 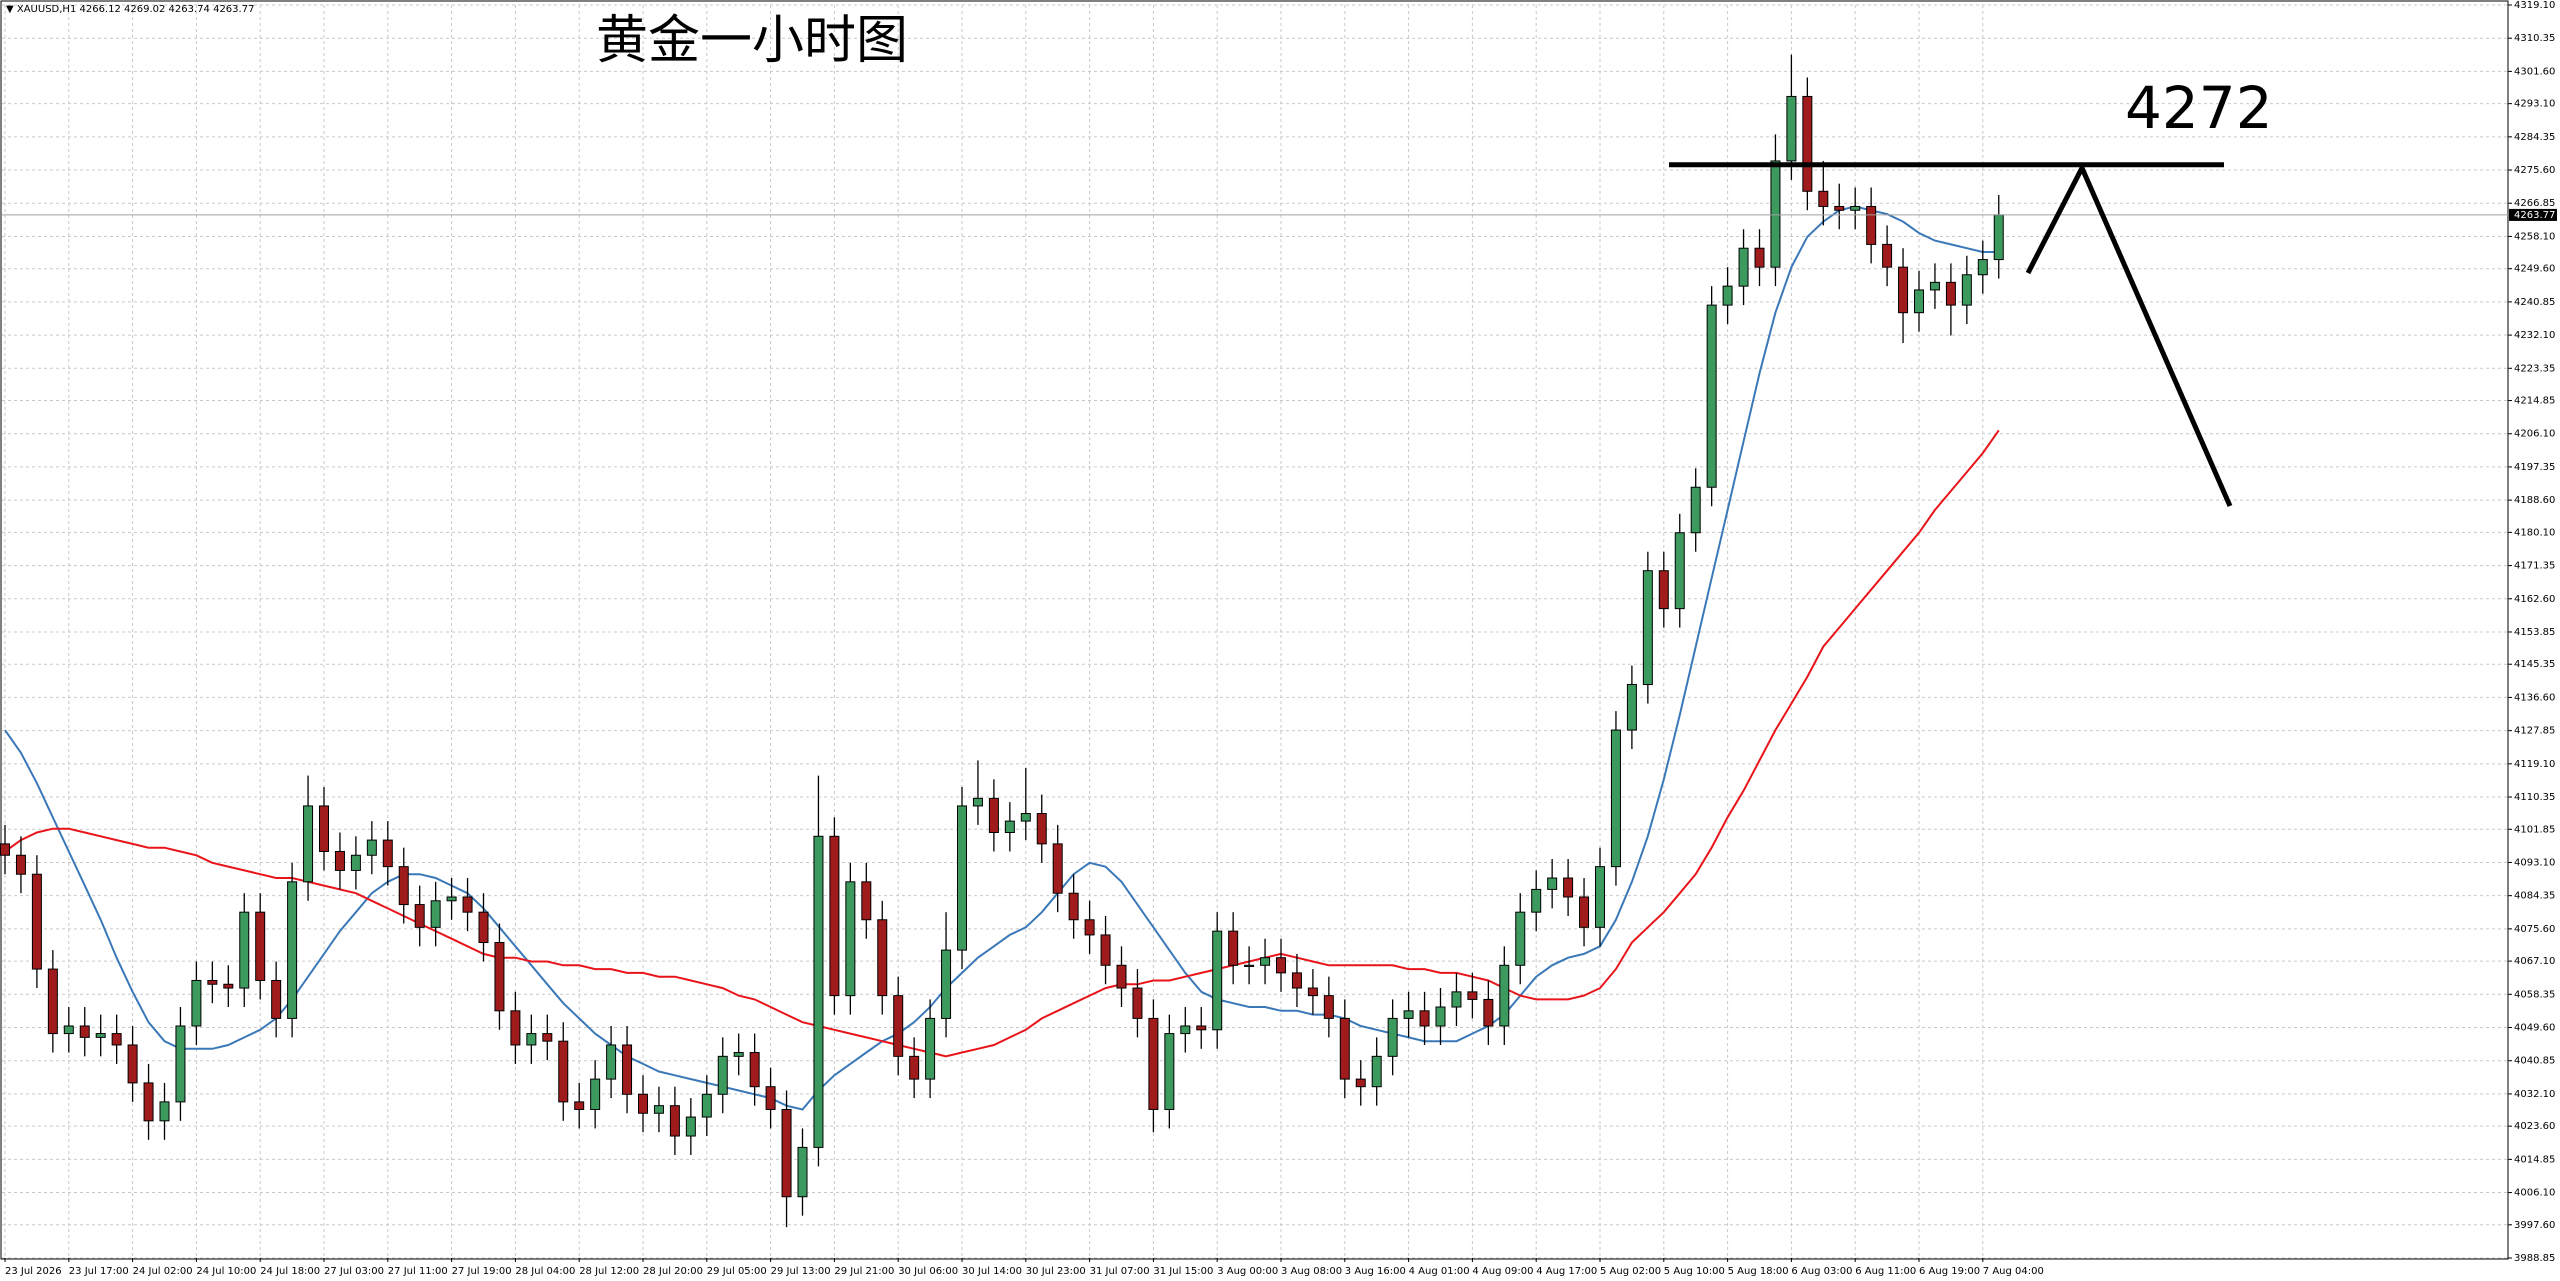 What do you see at coordinates (1821, 1271) in the screenshot?
I see `x-tick-label: 6 Aug 03:00` at bounding box center [1821, 1271].